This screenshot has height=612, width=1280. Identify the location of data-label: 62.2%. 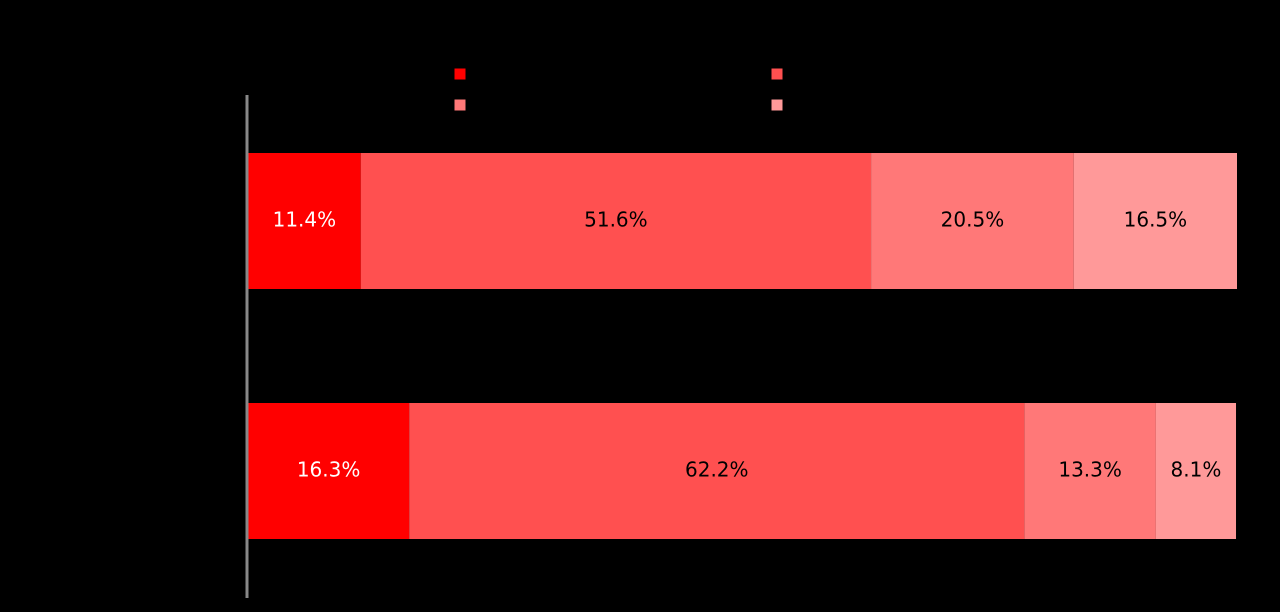
(717, 470).